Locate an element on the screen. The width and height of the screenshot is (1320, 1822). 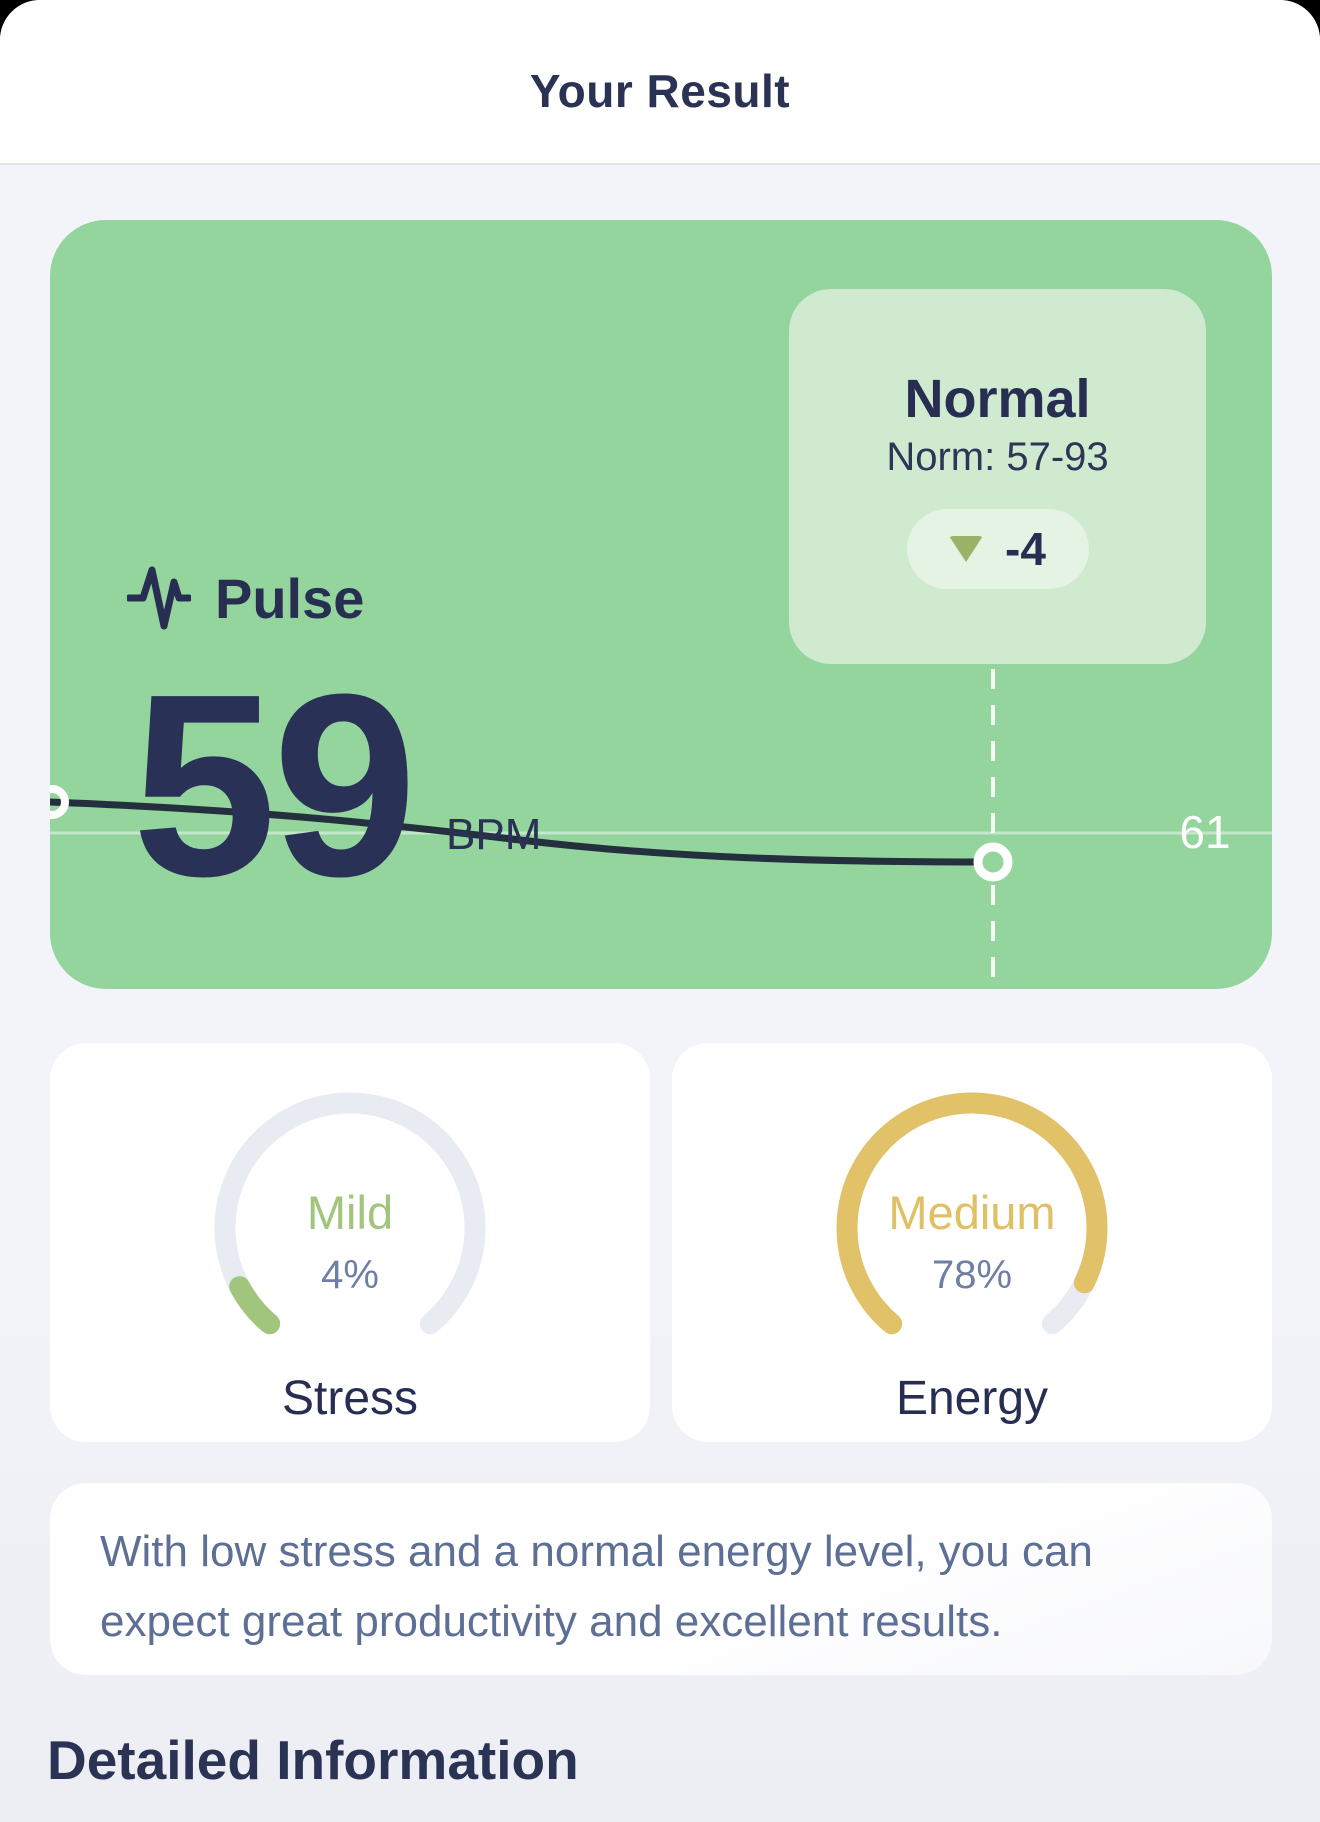
energy-card: Medium 78% Energy is located at coordinates (972, 1242).